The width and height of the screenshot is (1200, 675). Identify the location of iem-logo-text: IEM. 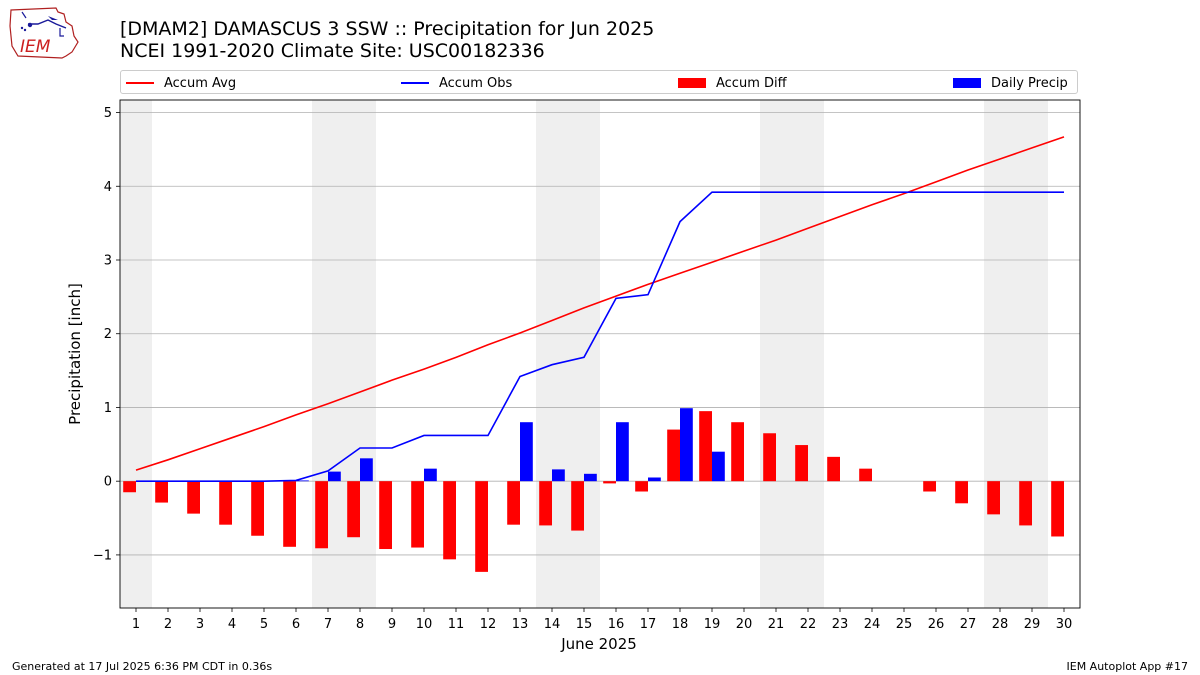
(35, 47).